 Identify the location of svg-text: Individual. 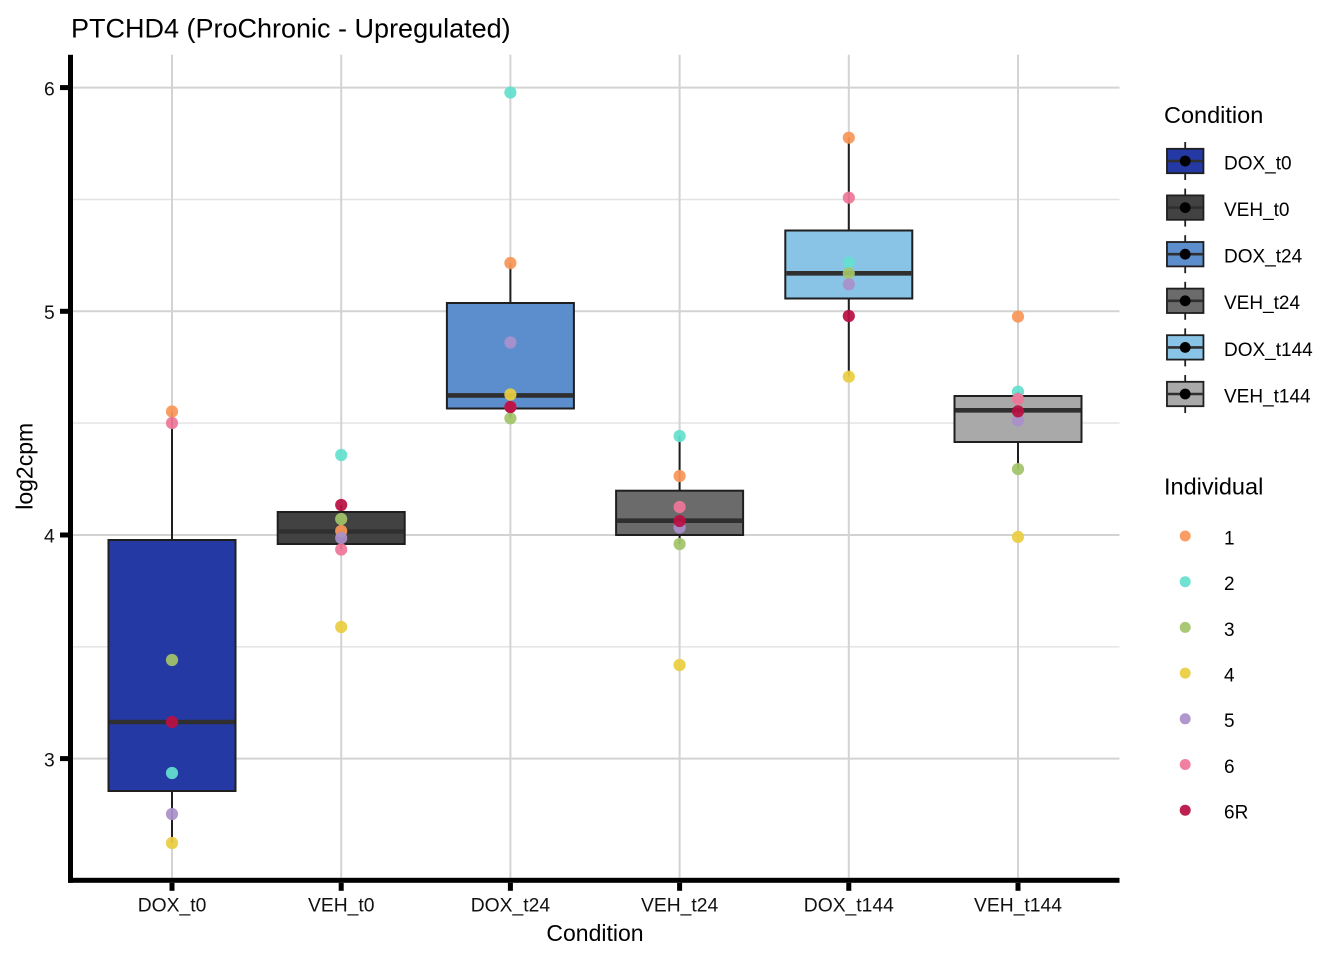
(1213, 487).